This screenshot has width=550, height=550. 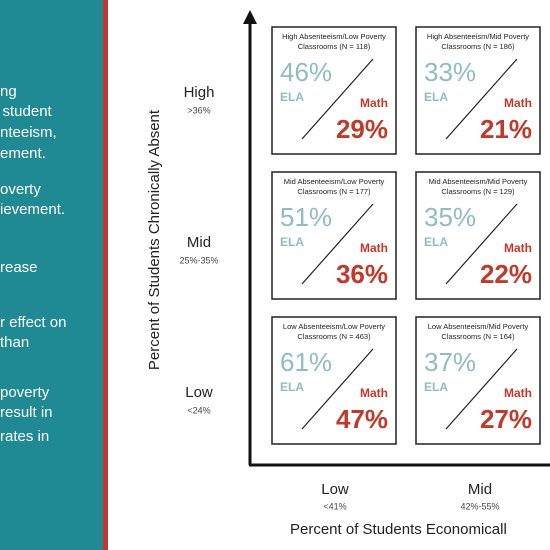 I want to click on side-stripe, so click(x=105, y=275).